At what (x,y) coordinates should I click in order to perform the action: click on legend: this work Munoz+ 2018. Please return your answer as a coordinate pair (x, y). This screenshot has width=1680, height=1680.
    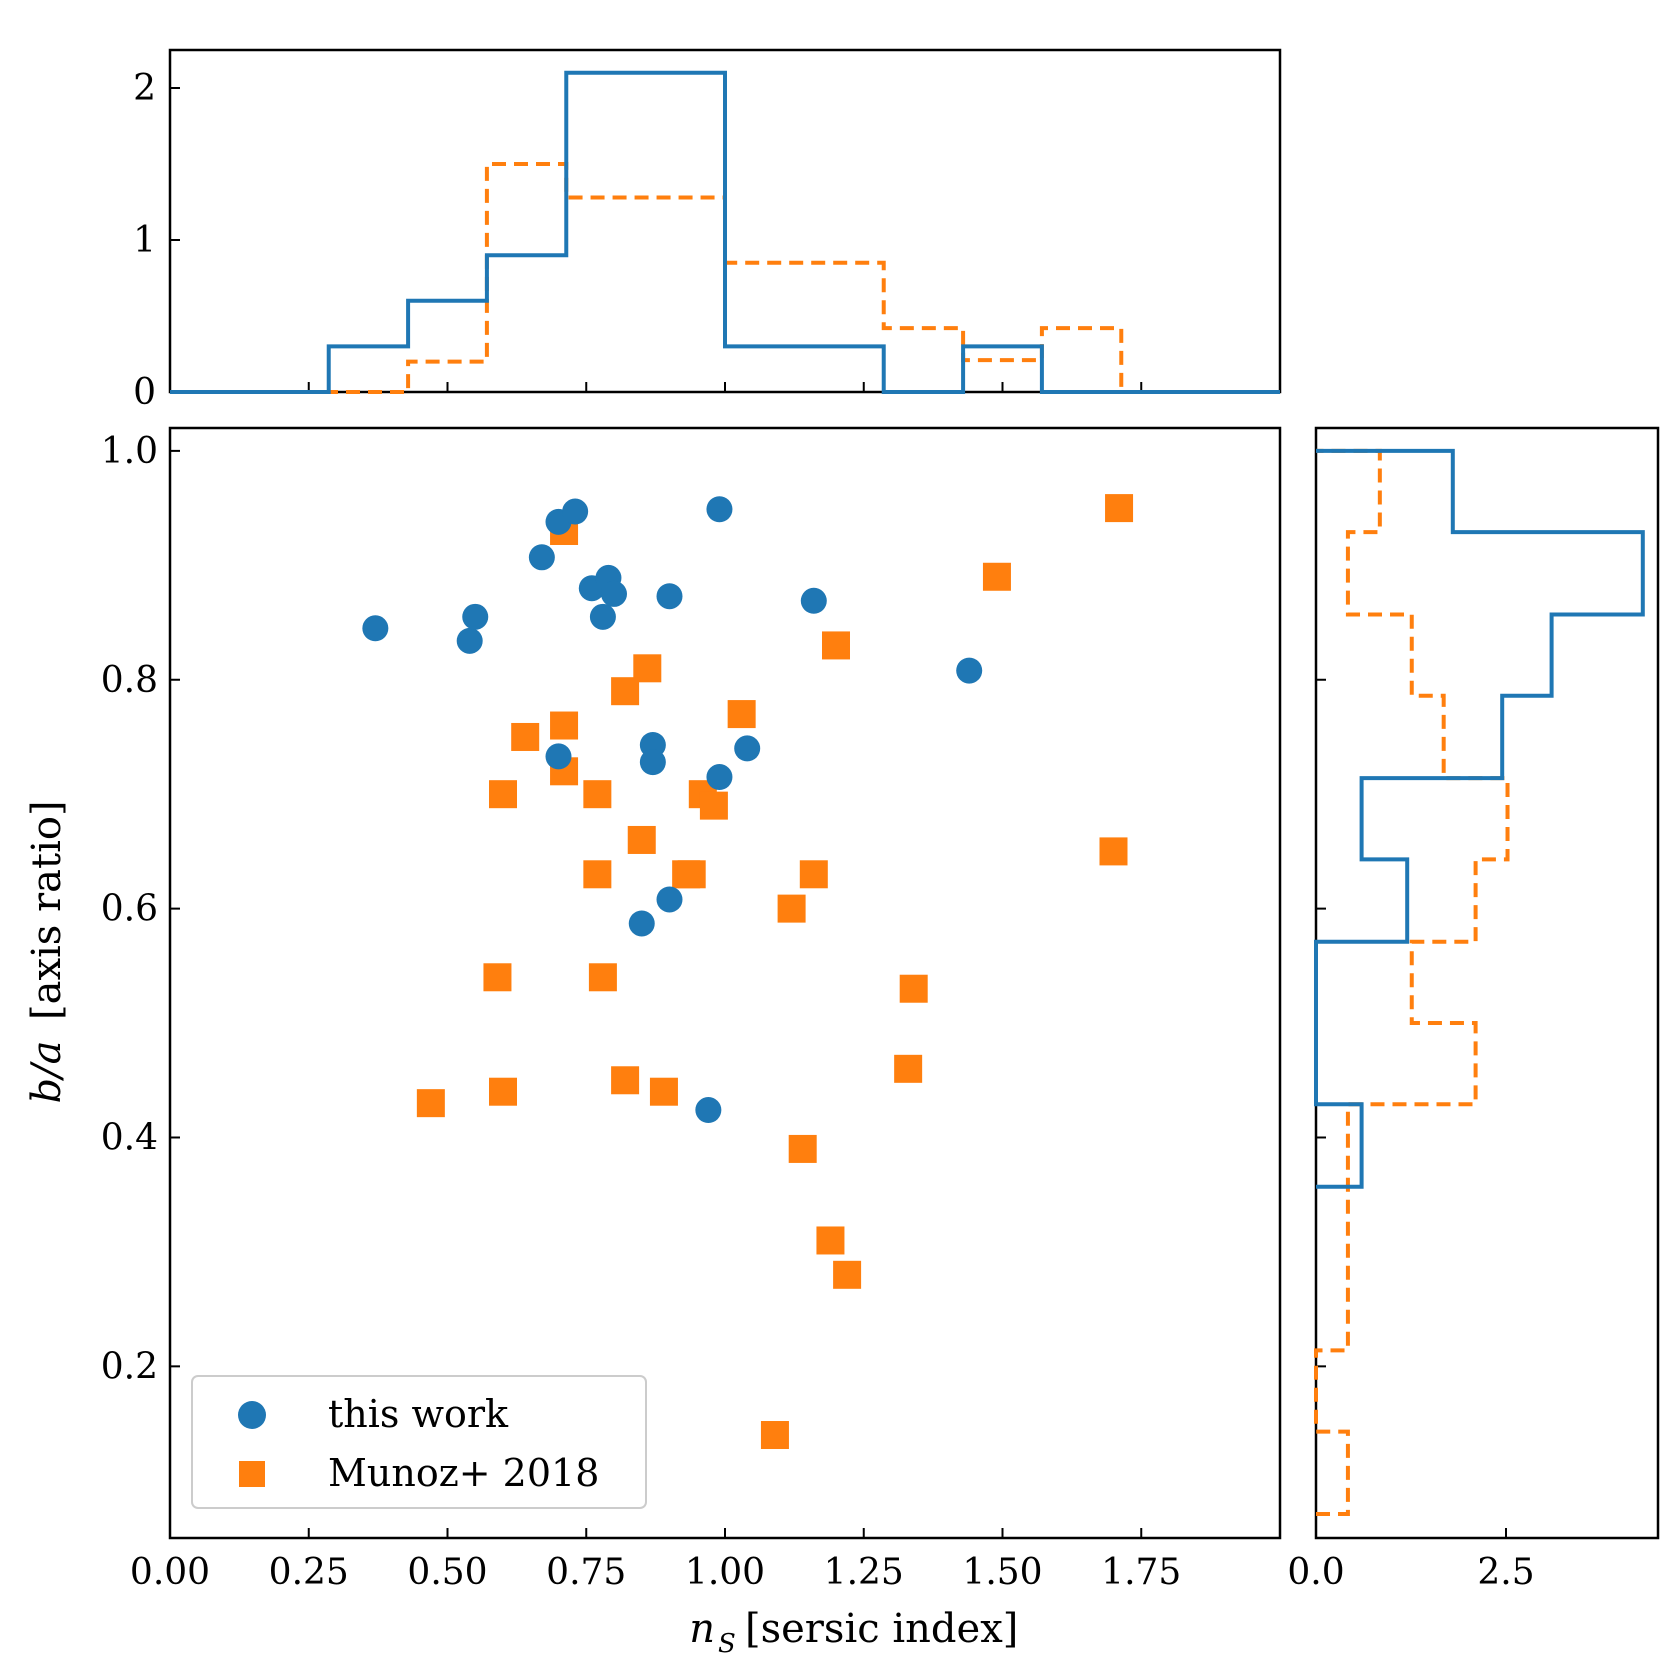
    Looking at the image, I should click on (419, 1442).